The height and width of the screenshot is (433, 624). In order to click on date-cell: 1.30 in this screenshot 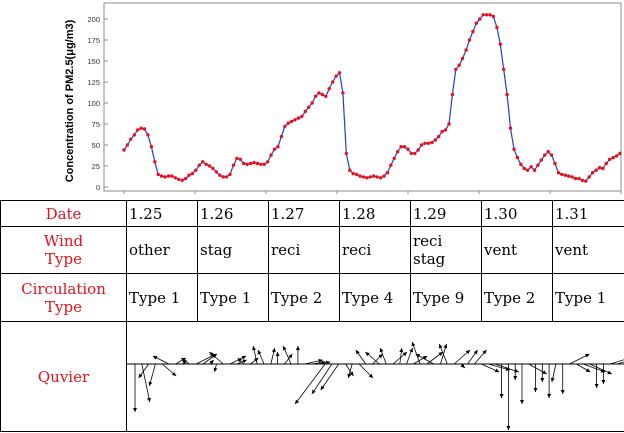, I will do `click(517, 213)`.